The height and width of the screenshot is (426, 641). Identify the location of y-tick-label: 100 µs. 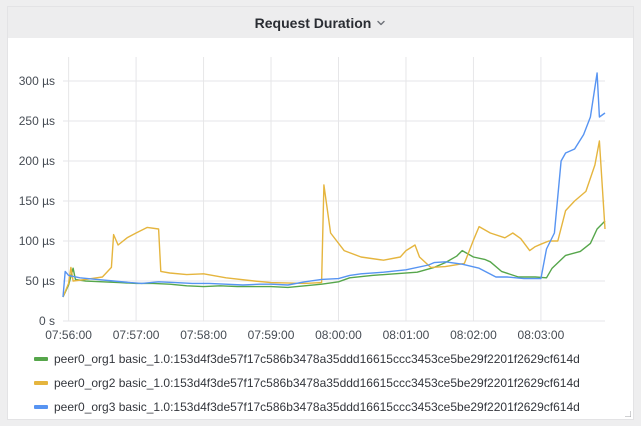
(37, 241).